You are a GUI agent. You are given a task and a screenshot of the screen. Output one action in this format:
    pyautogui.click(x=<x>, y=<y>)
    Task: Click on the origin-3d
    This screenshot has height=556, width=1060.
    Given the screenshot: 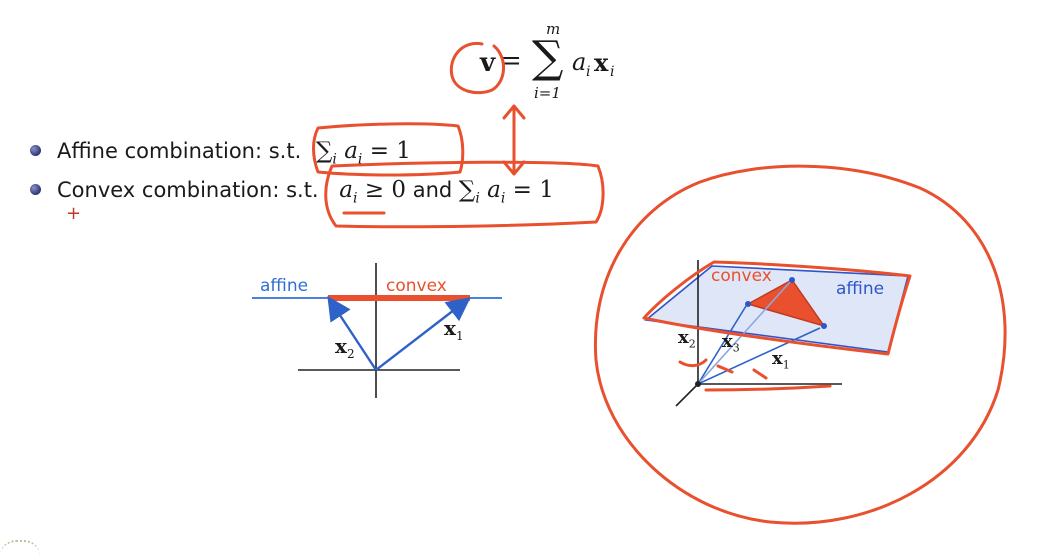 What is the action you would take?
    pyautogui.click(x=698, y=384)
    